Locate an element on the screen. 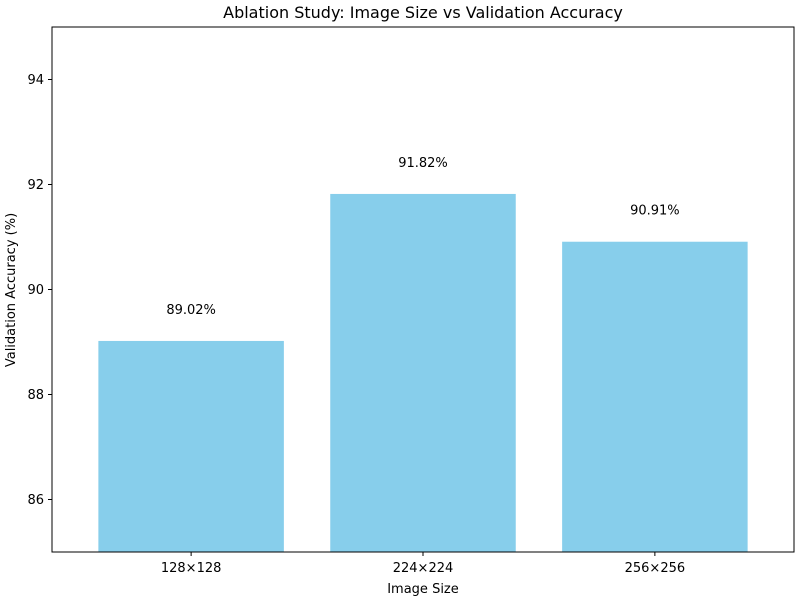  x-tick-label-1: 128×128 is located at coordinates (191, 568).